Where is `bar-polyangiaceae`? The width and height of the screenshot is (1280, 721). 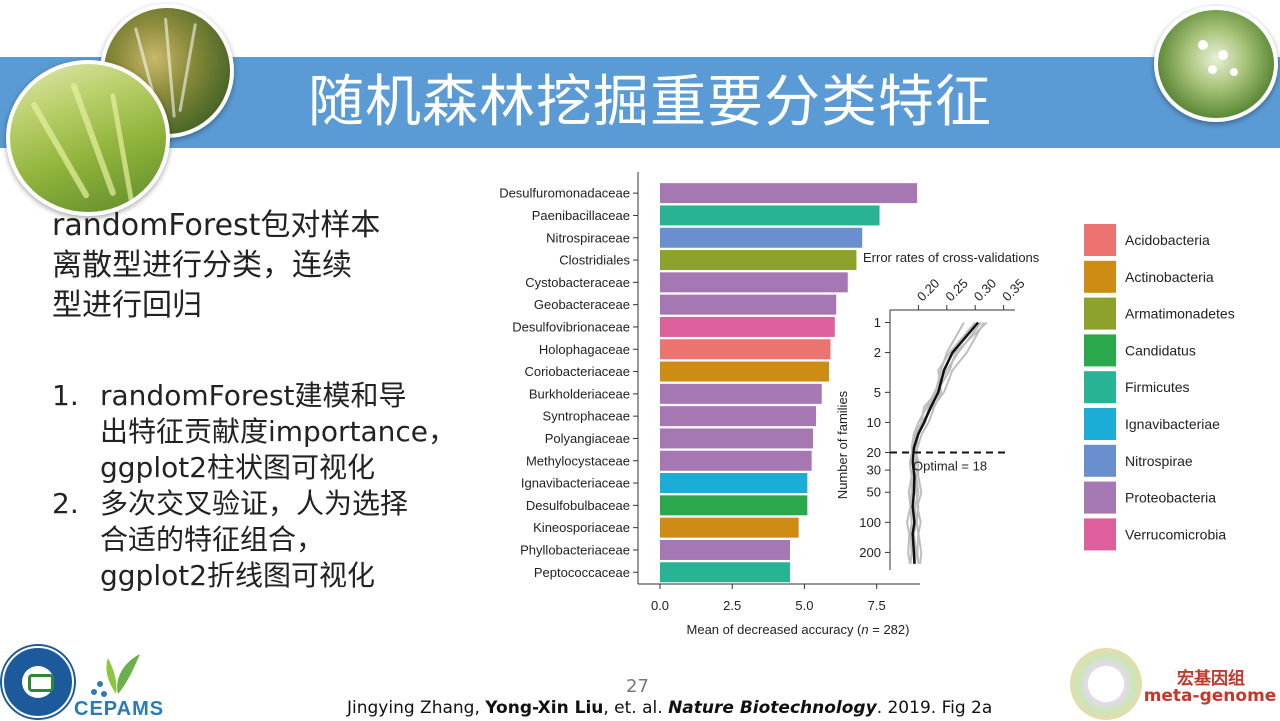
bar-polyangiaceae is located at coordinates (737, 438).